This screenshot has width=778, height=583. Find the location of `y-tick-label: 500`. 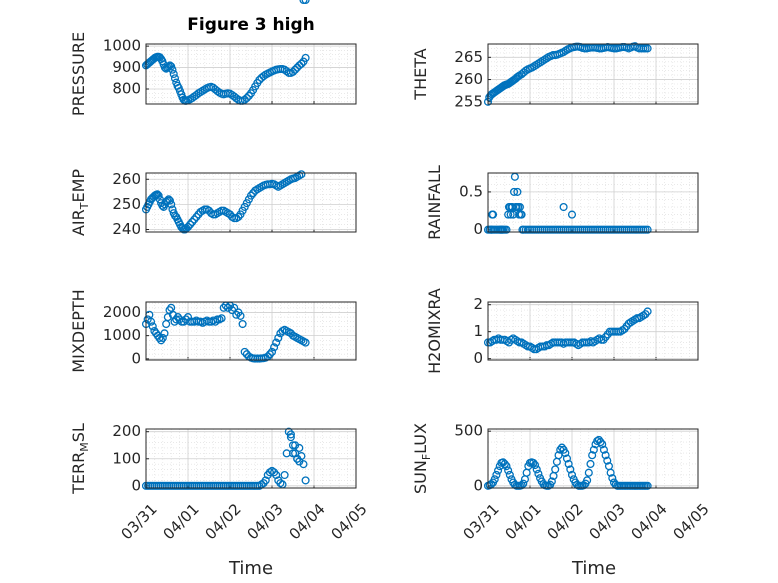

y-tick-label: 500 is located at coordinates (468, 431).